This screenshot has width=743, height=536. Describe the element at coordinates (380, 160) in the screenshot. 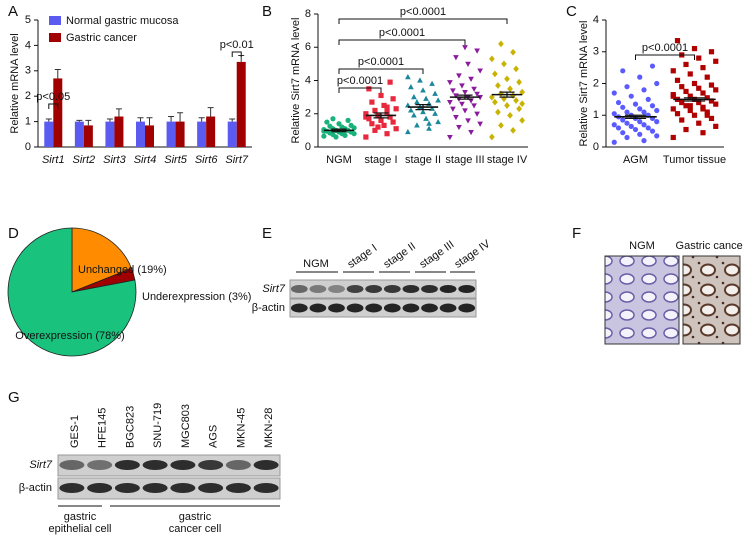

I see `x-tick-label: stage I` at that location.